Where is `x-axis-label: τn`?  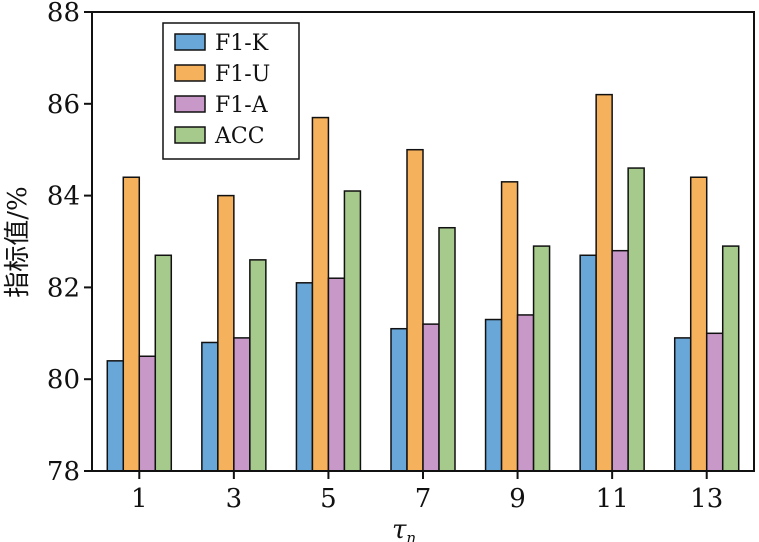 x-axis-label: τn is located at coordinates (404, 528).